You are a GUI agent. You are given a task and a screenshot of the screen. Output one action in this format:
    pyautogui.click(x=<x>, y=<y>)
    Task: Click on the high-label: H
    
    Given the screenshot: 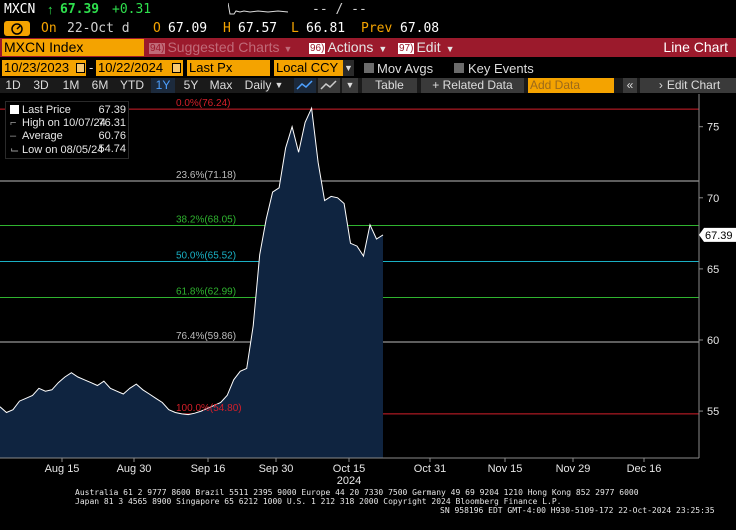 What is the action you would take?
    pyautogui.click(x=227, y=28)
    